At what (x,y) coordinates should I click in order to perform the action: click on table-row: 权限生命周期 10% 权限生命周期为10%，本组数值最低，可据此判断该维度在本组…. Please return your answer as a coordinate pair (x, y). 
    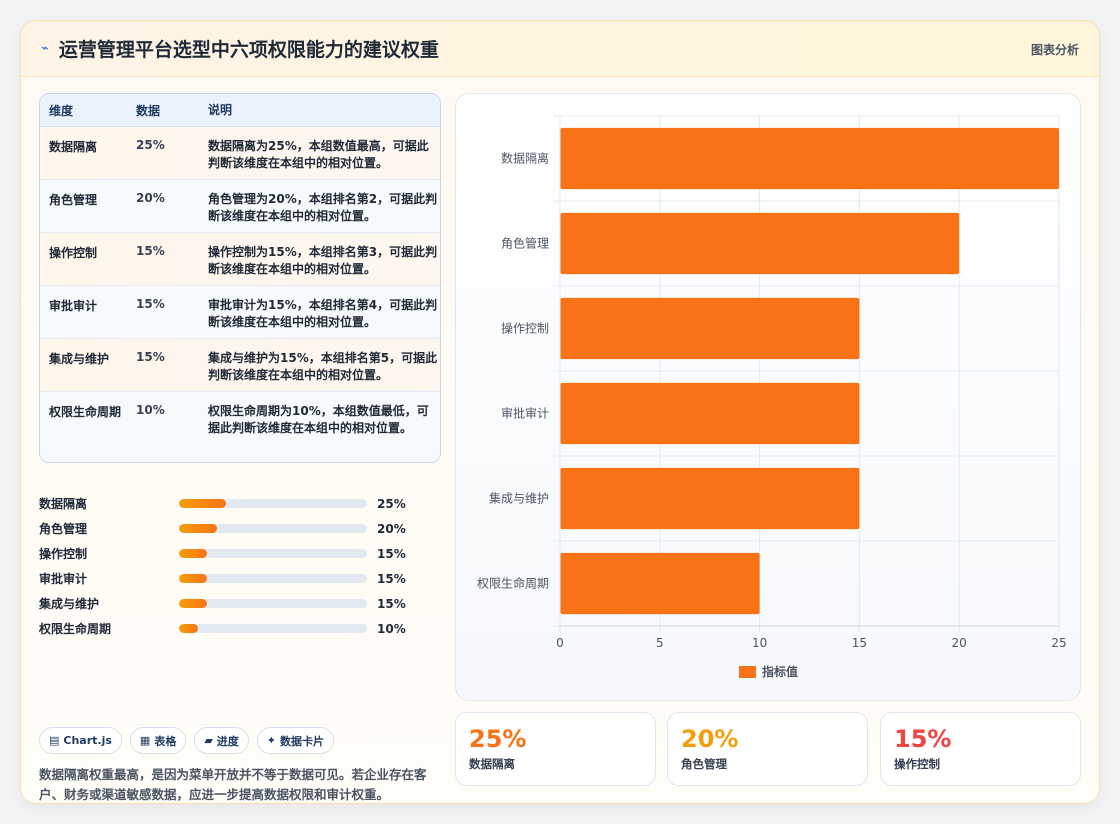
    Looking at the image, I should click on (240, 427).